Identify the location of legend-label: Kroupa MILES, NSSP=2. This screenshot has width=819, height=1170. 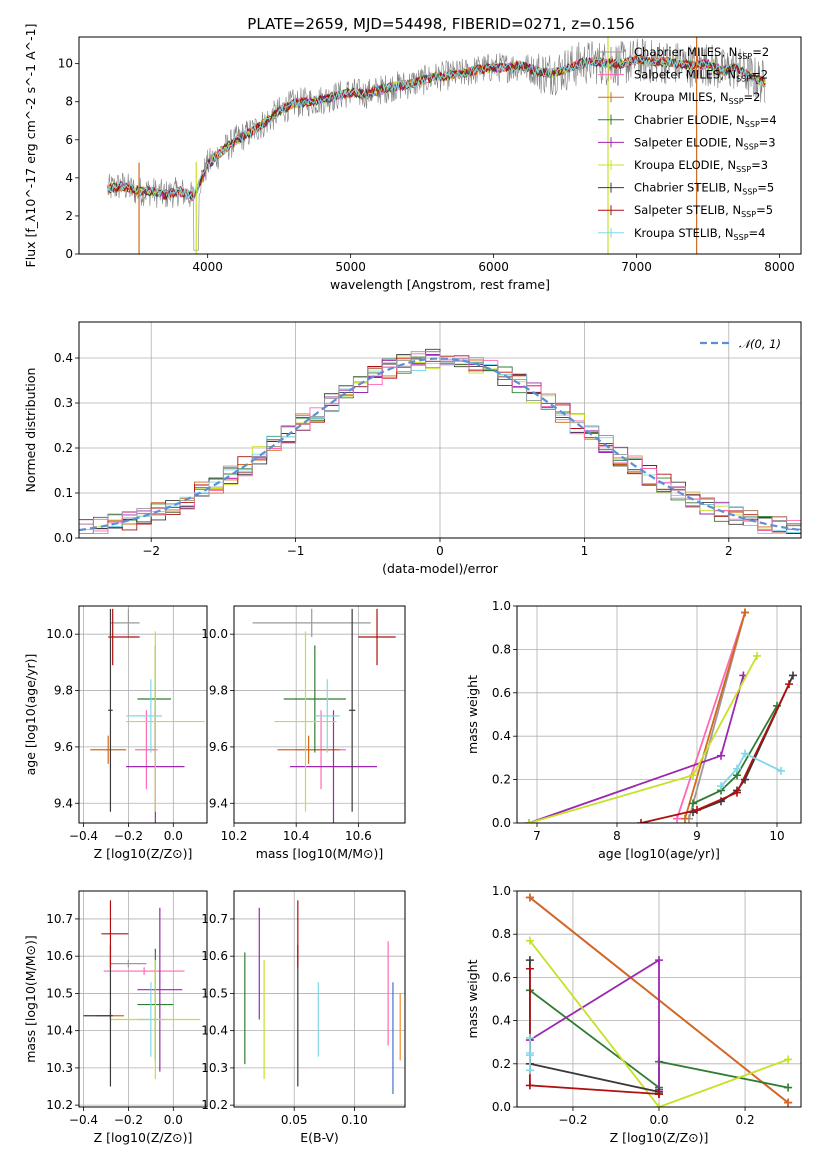
(697, 98).